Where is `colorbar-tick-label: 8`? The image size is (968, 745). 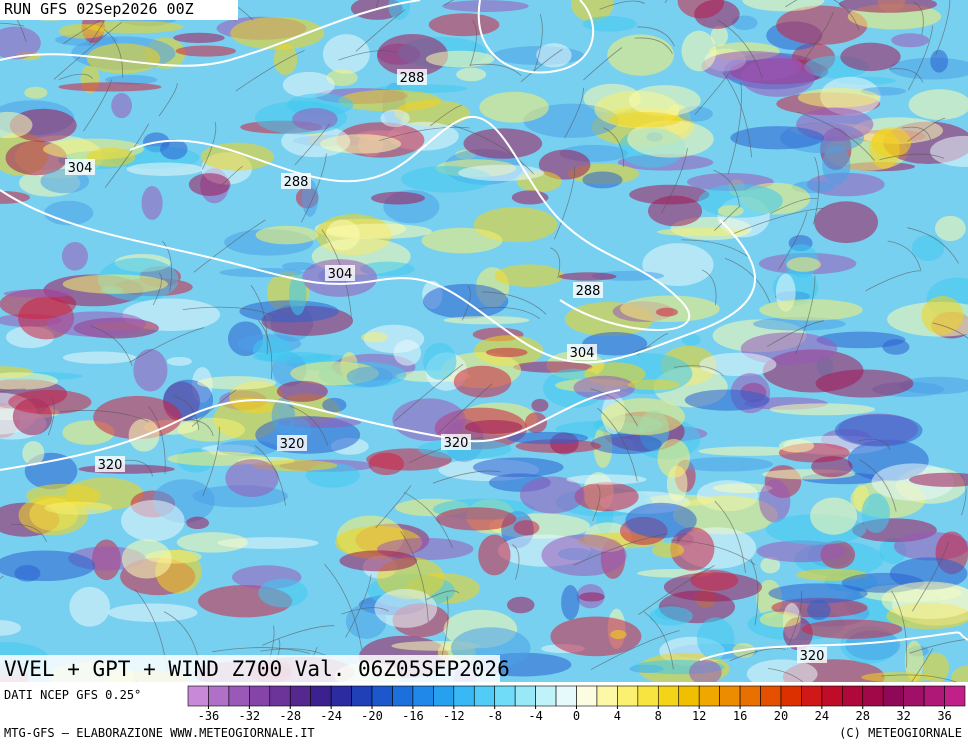 colorbar-tick-label: 8 is located at coordinates (658, 716).